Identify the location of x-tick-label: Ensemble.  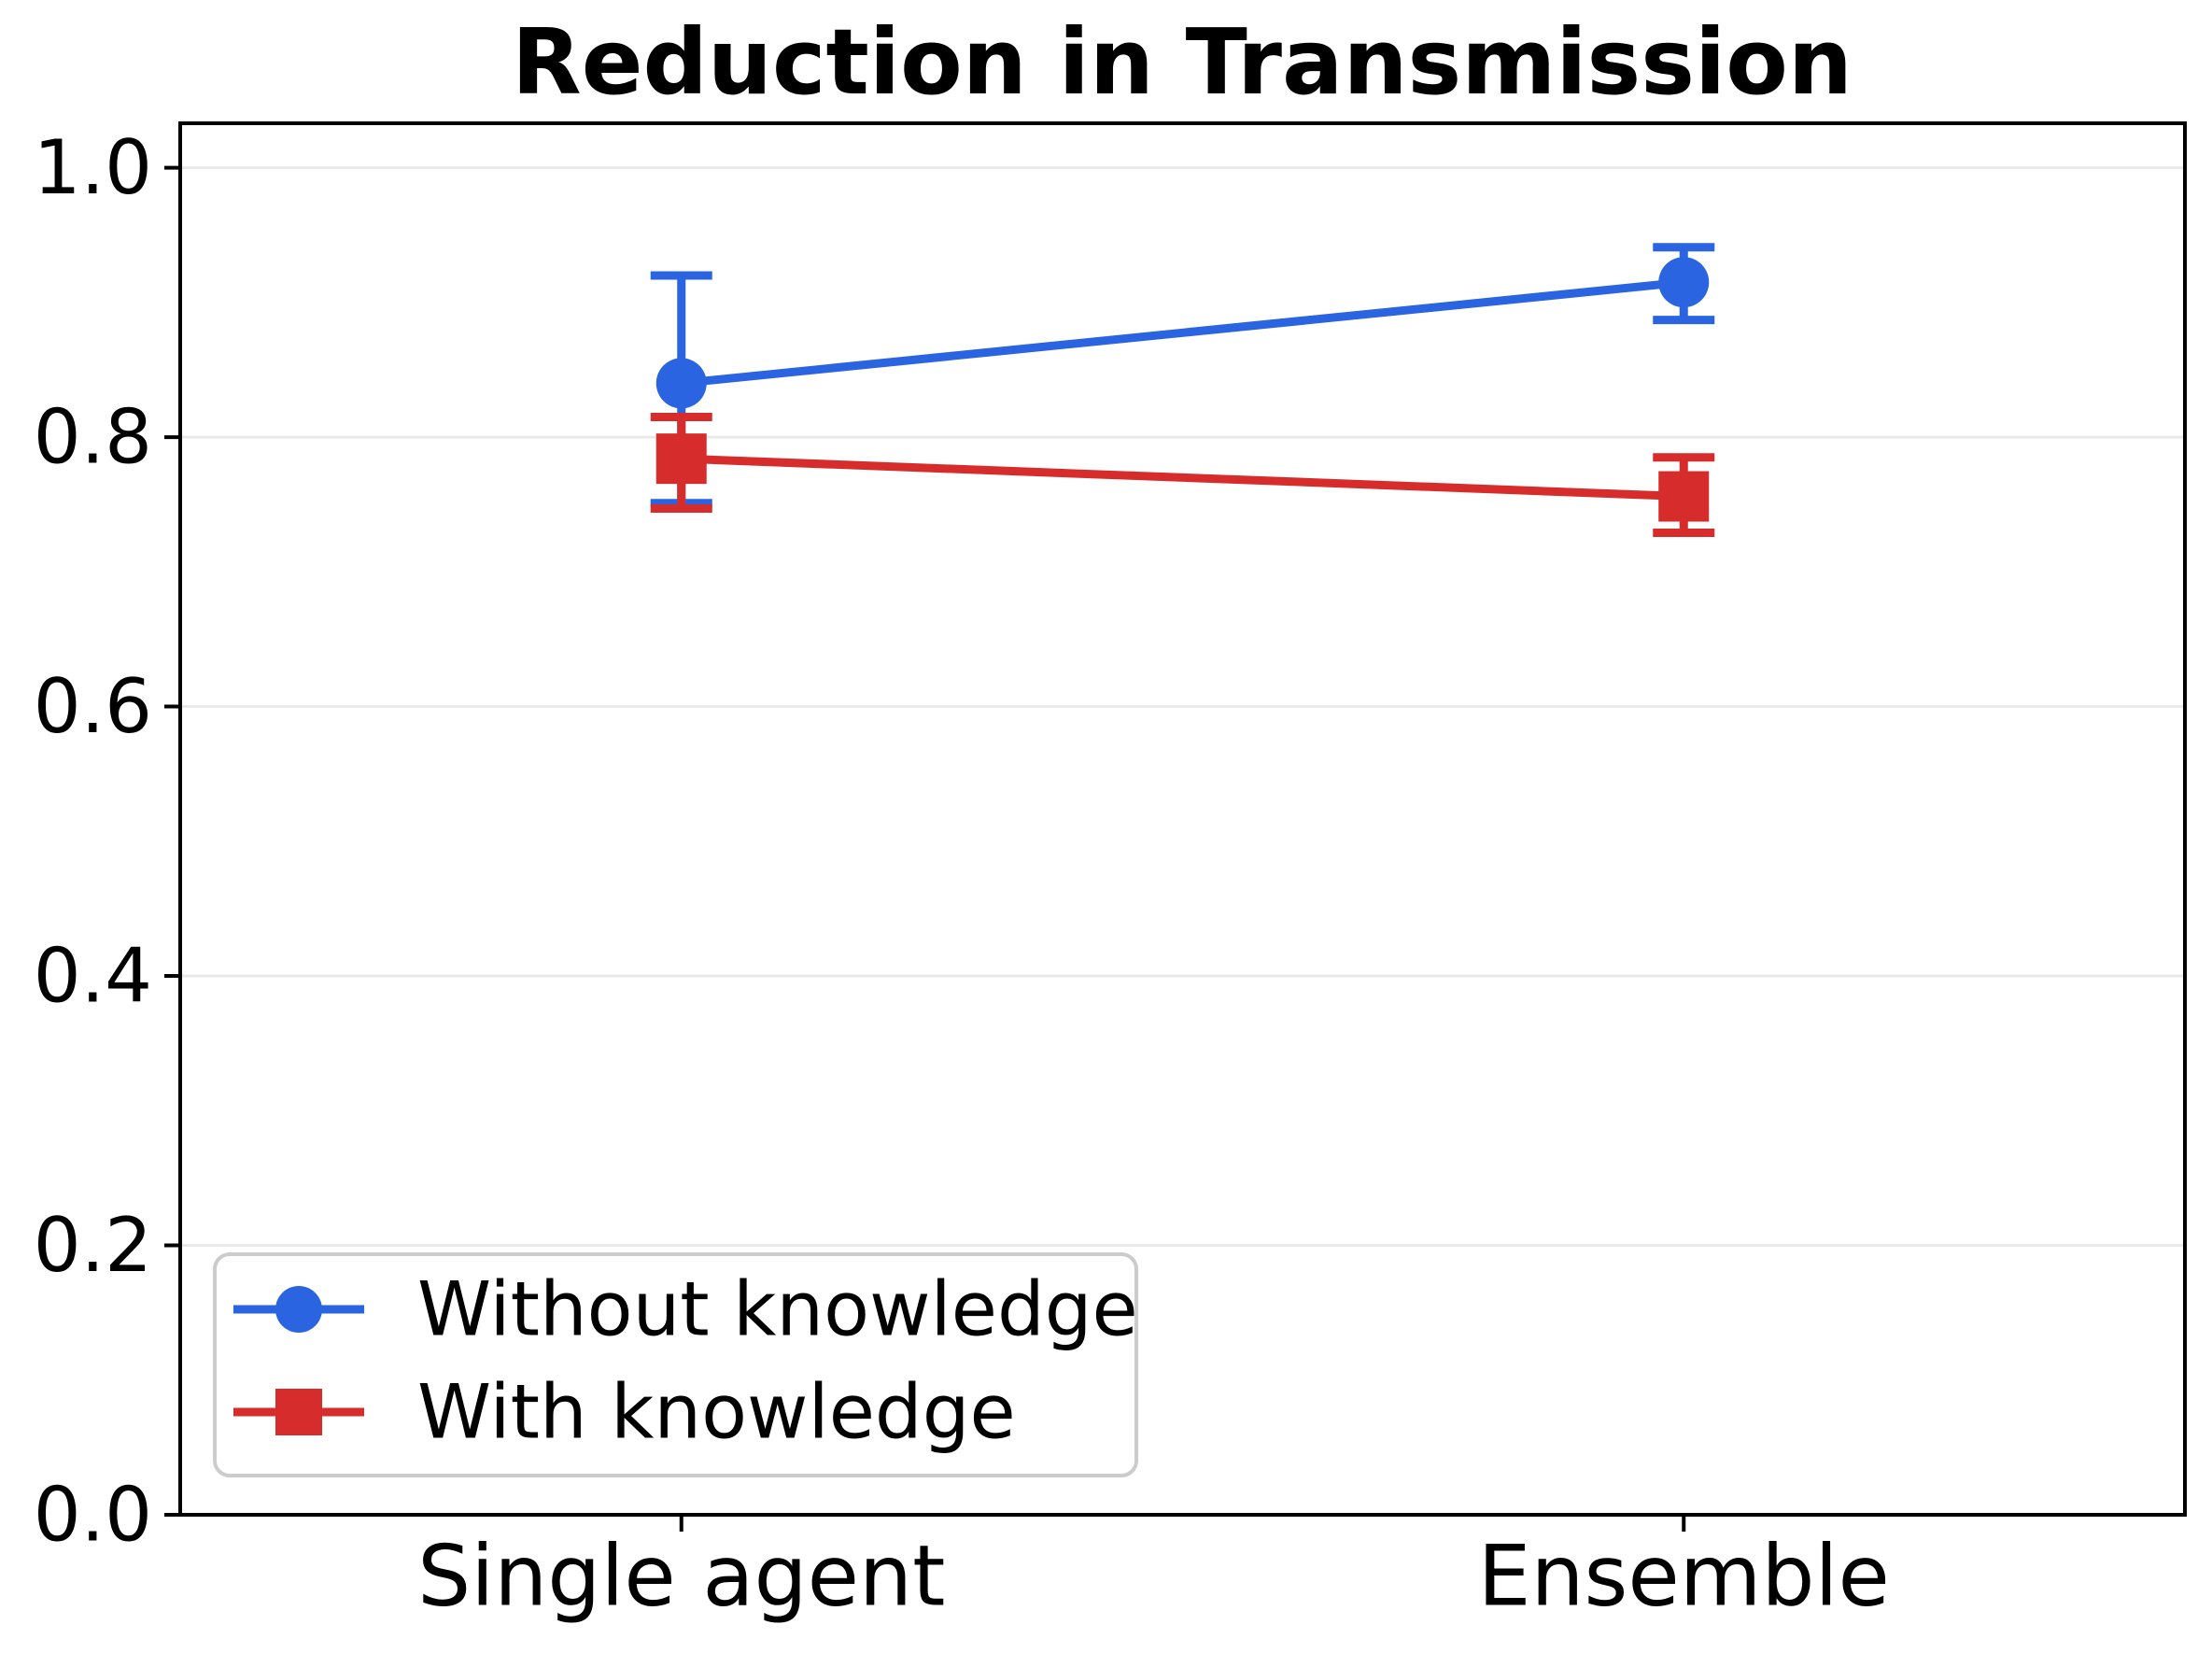
(1684, 1576).